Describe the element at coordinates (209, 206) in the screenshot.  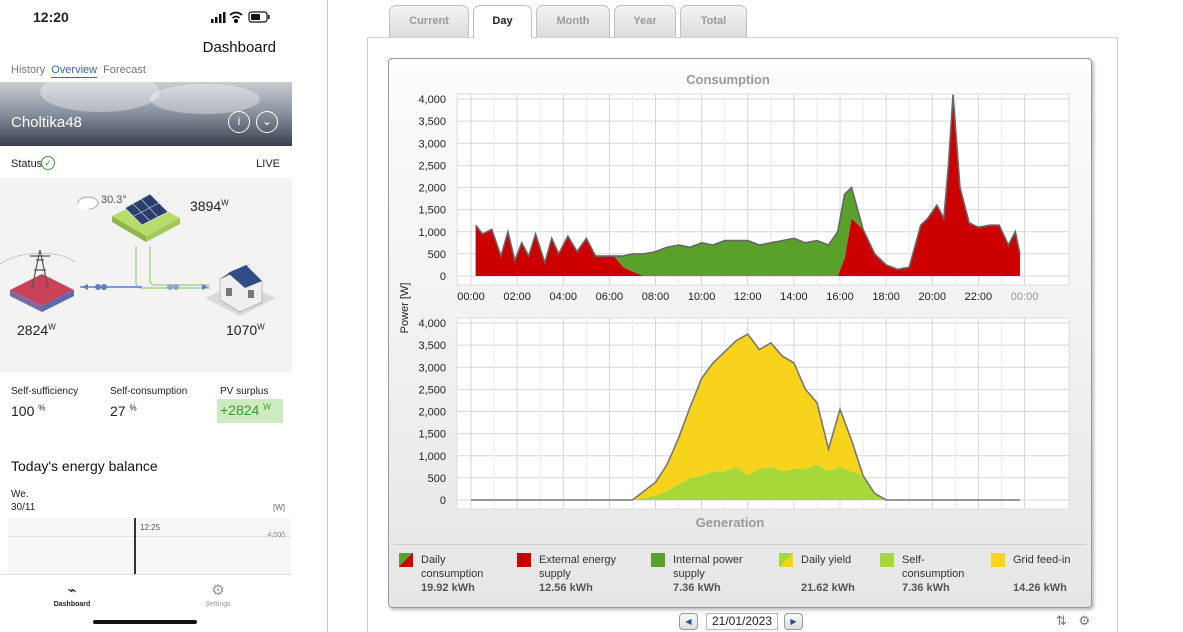
I see `pv-power-value: 3894W` at that location.